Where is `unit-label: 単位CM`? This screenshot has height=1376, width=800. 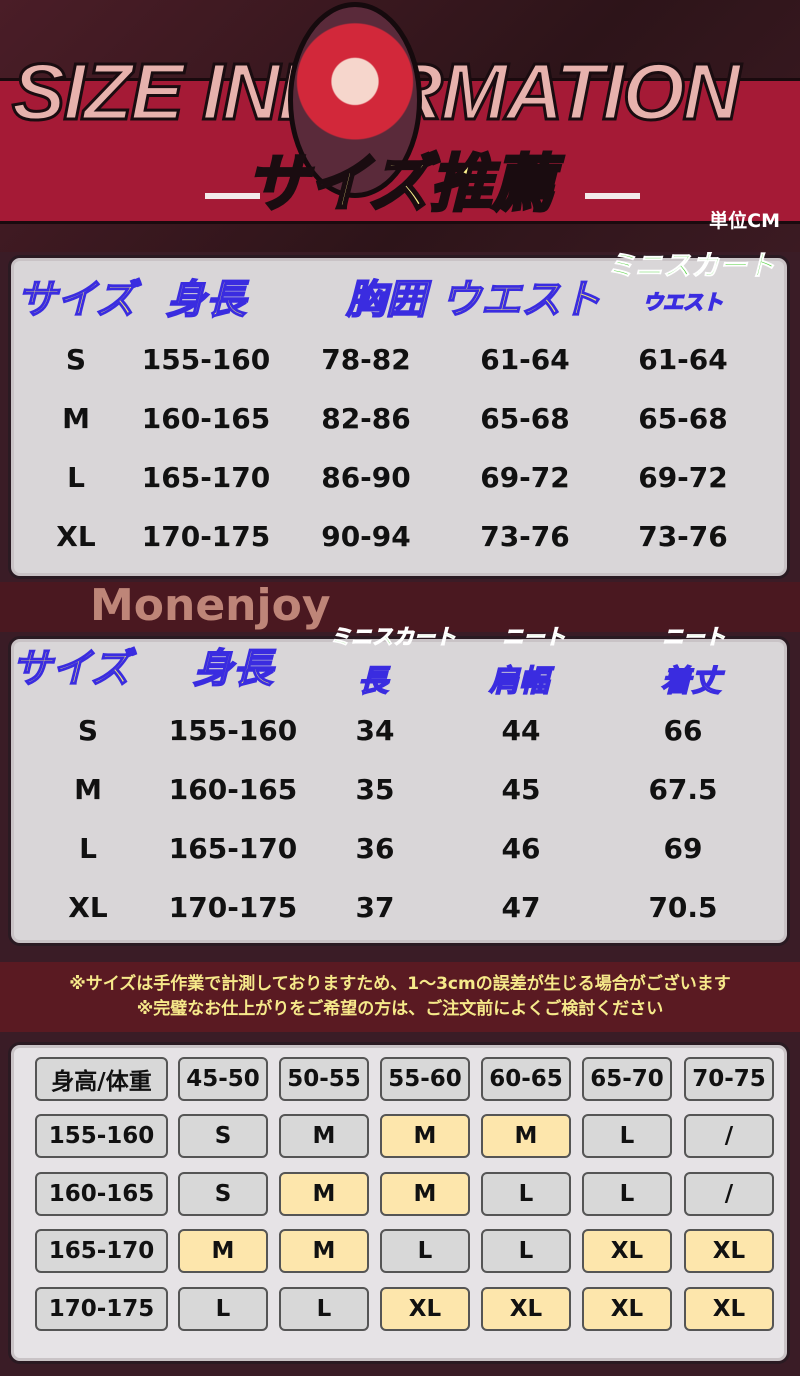 unit-label: 単位CM is located at coordinates (744, 221).